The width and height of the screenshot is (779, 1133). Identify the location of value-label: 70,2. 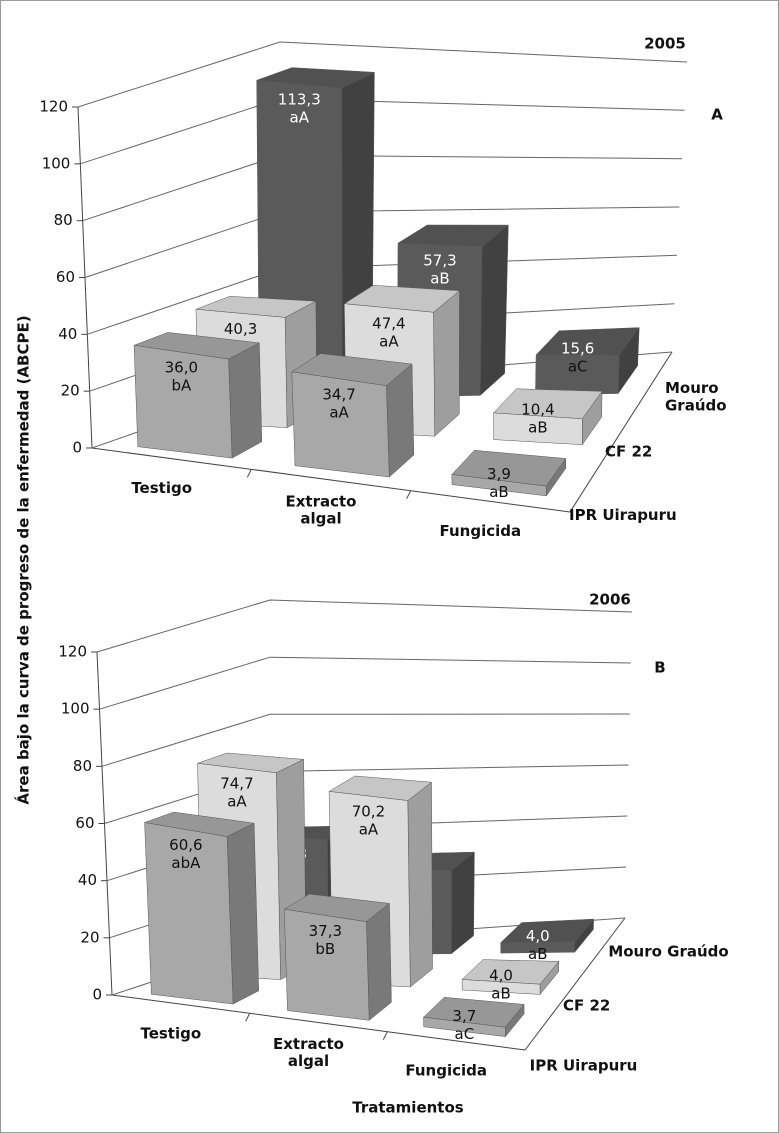
(368, 811).